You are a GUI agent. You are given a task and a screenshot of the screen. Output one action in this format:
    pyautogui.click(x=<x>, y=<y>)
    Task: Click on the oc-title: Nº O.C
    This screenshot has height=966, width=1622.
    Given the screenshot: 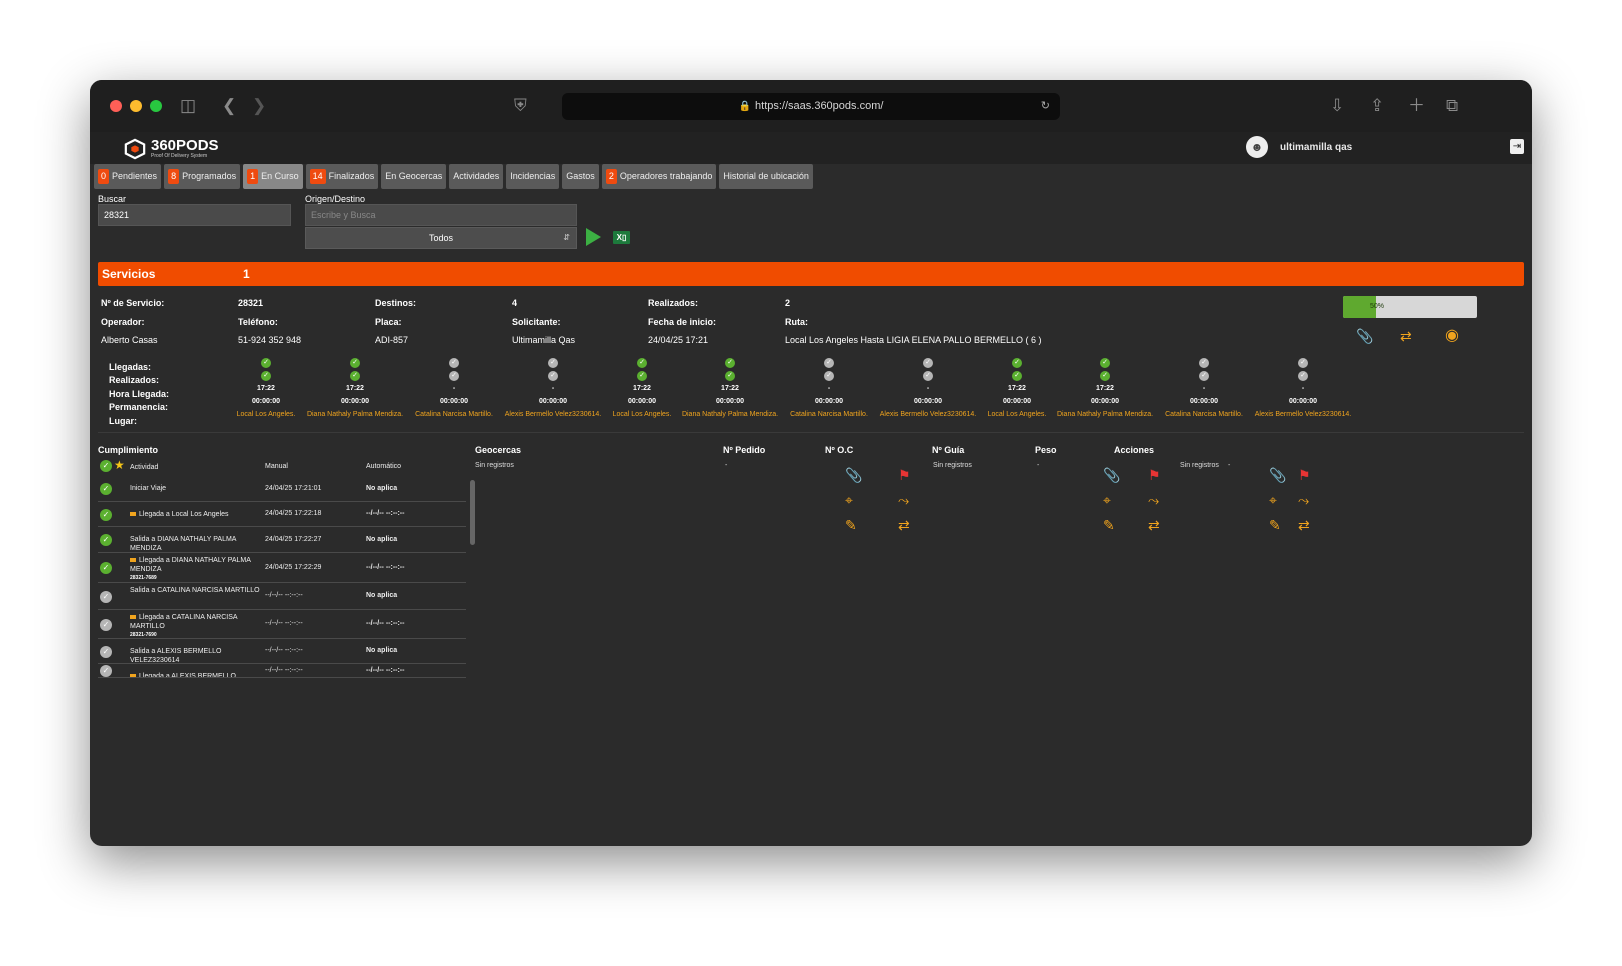 What is the action you would take?
    pyautogui.click(x=839, y=450)
    